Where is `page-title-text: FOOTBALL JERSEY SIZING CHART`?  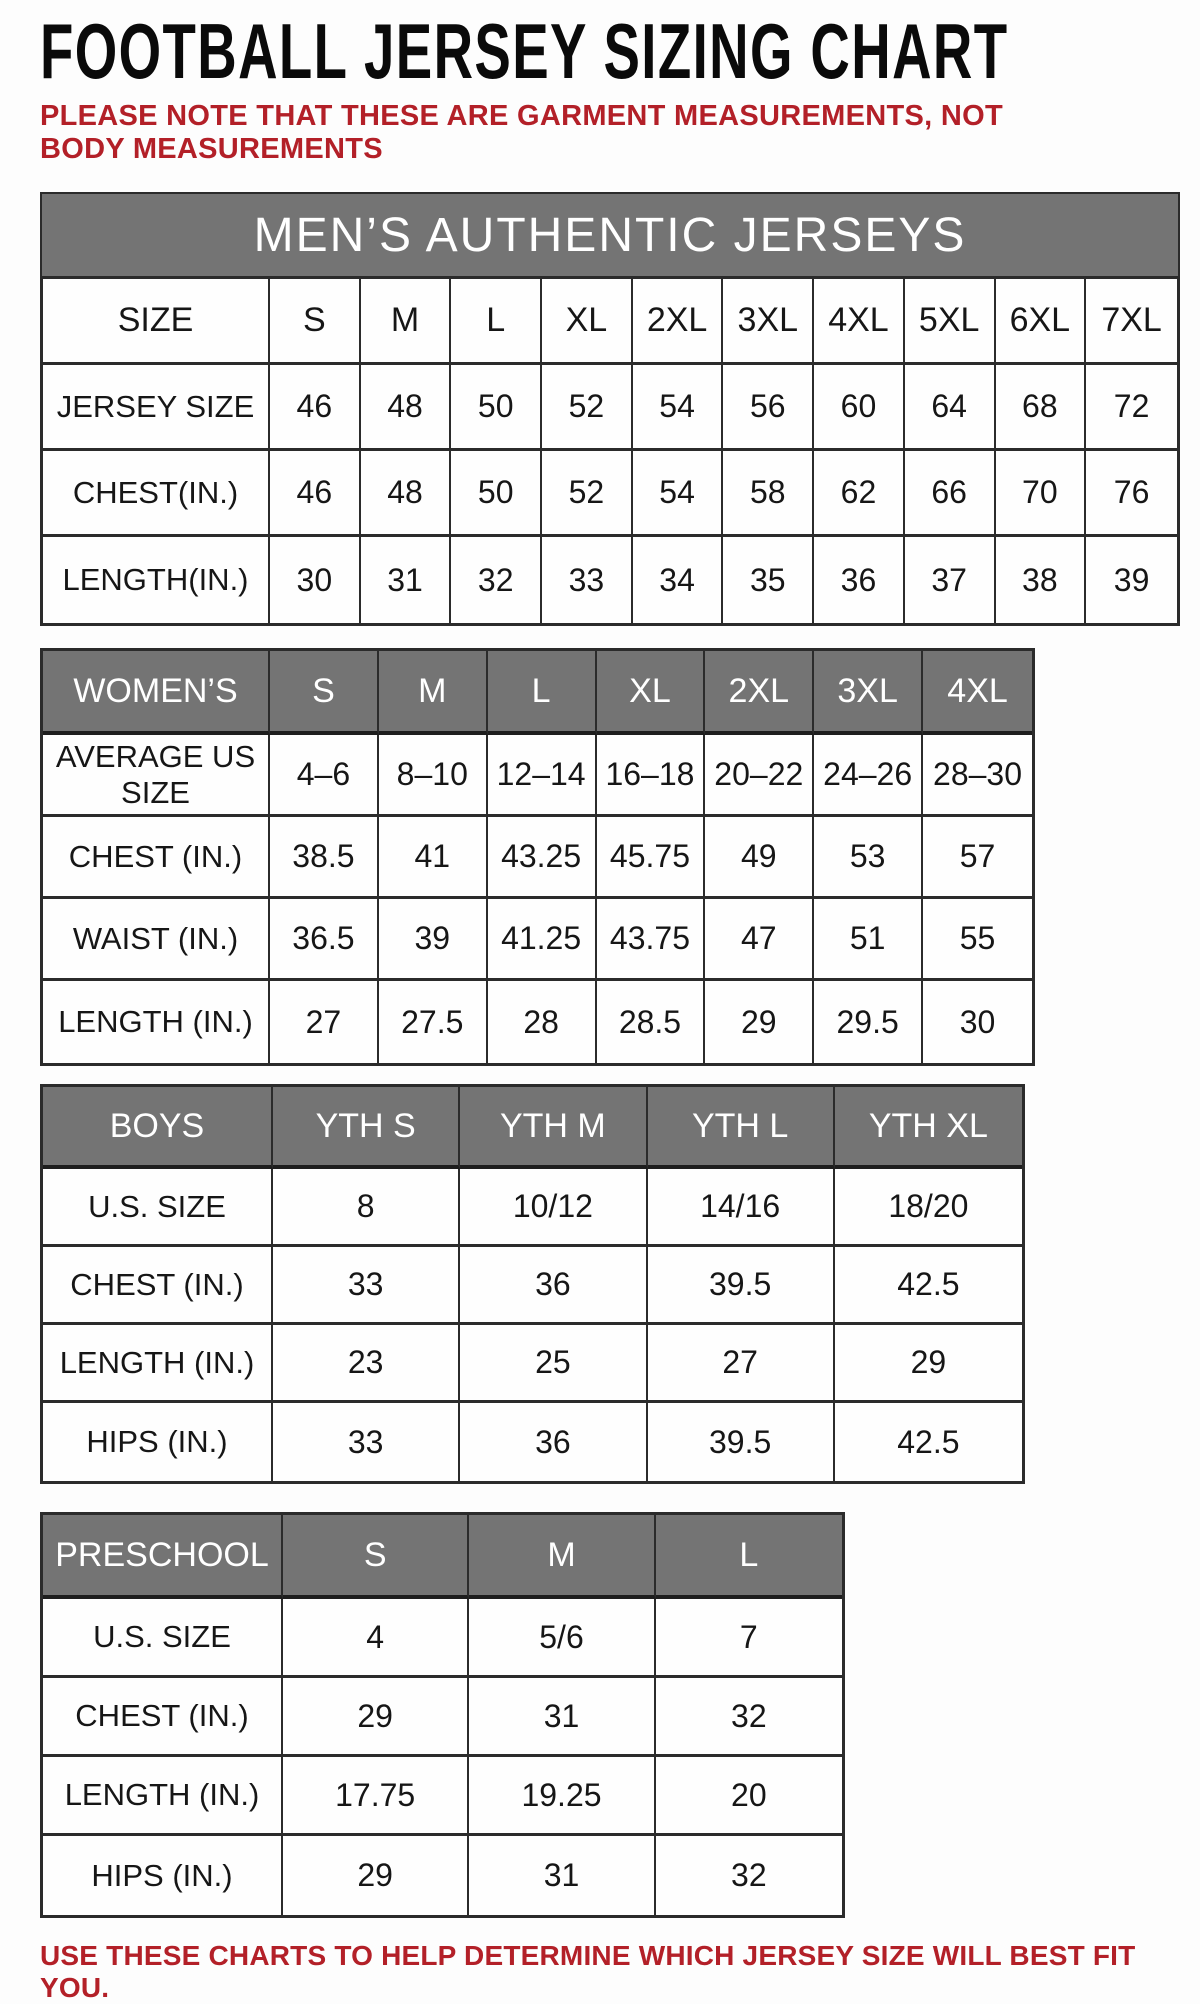 page-title-text: FOOTBALL JERSEY SIZING CHART is located at coordinates (524, 51).